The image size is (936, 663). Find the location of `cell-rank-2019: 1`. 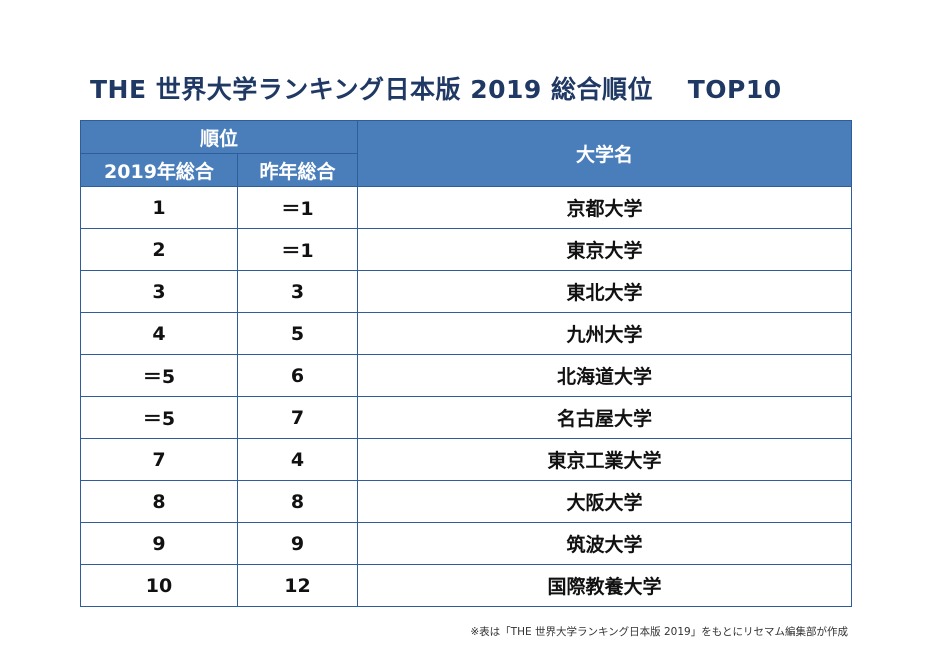

cell-rank-2019: 1 is located at coordinates (159, 207).